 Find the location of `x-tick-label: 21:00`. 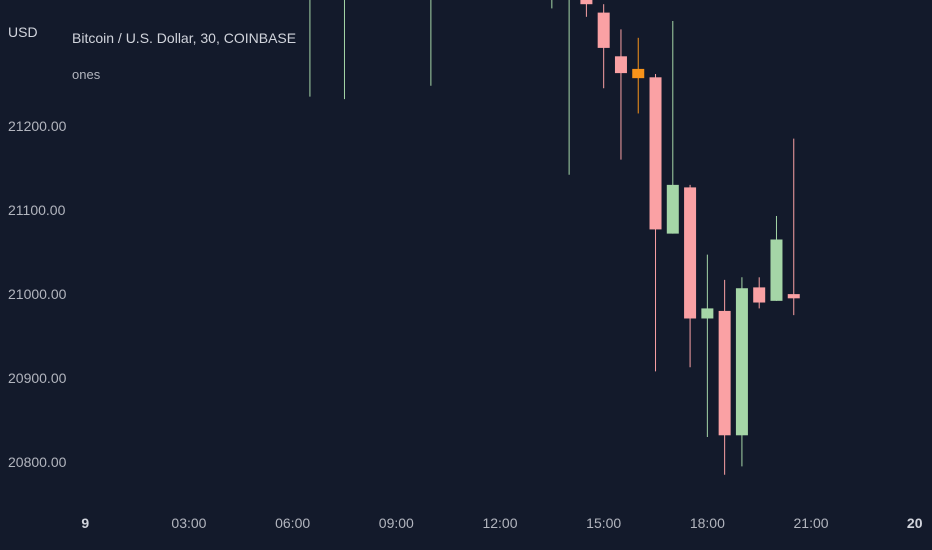

x-tick-label: 21:00 is located at coordinates (811, 523).